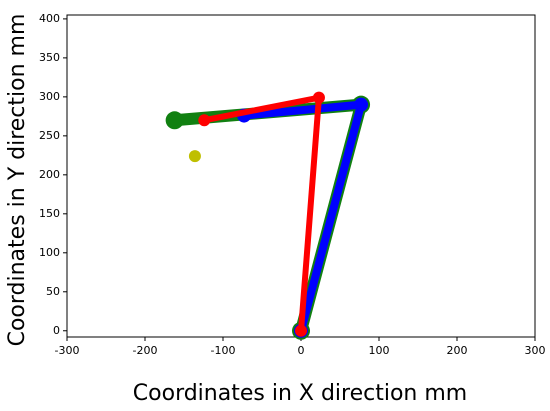 This screenshot has width=550, height=411. I want to click on y-tick-label: 200, so click(49, 174).